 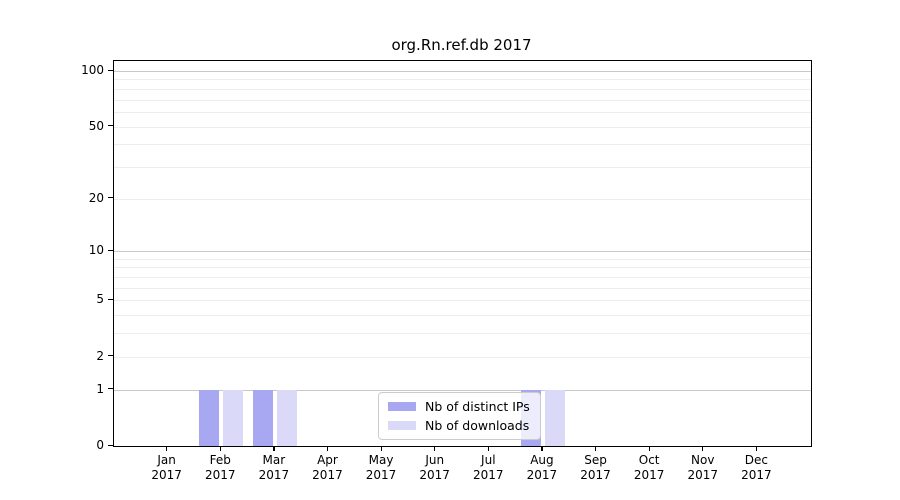 What do you see at coordinates (488, 460) in the screenshot?
I see `x-tick-month: Jul` at bounding box center [488, 460].